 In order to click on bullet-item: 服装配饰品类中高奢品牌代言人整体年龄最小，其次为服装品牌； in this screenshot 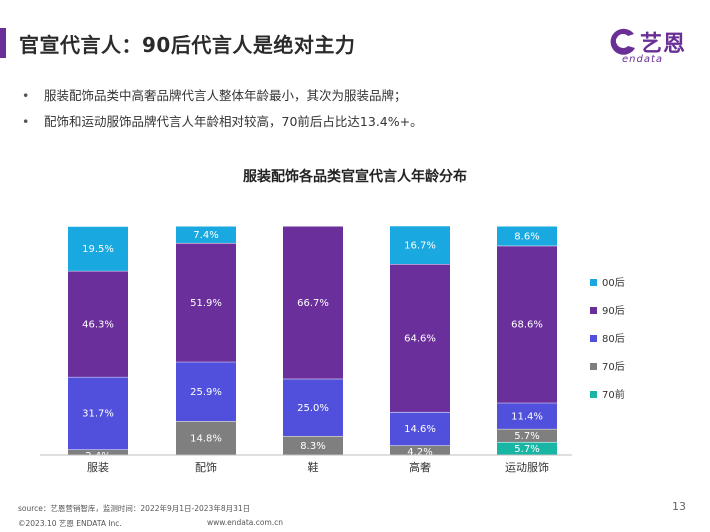, I will do `click(222, 99)`.